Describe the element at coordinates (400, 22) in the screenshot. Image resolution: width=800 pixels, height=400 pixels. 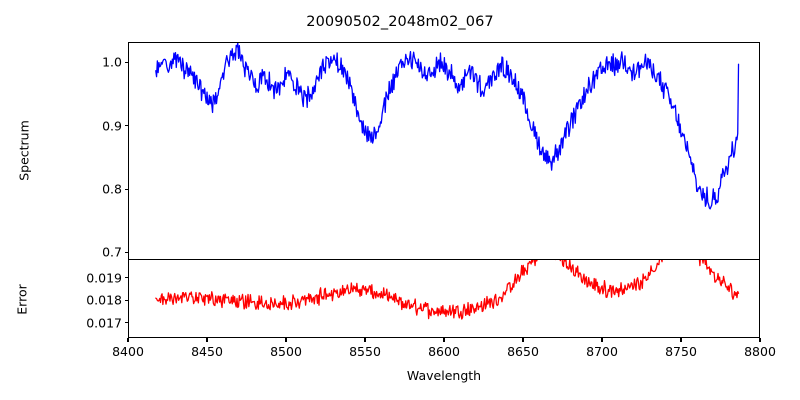
I see `page-title: 20090502_2048m02_067` at that location.